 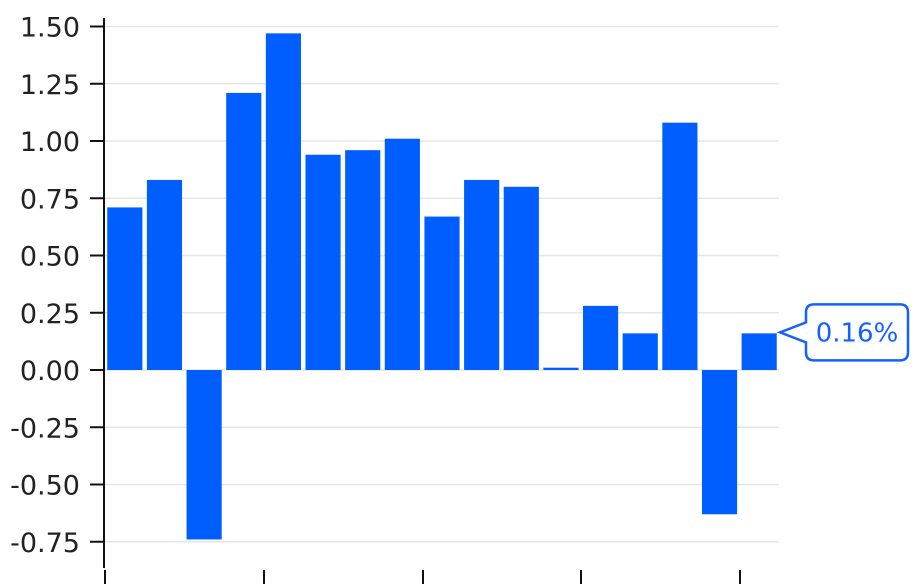 I want to click on callout-label: 0.16%, so click(x=857, y=333).